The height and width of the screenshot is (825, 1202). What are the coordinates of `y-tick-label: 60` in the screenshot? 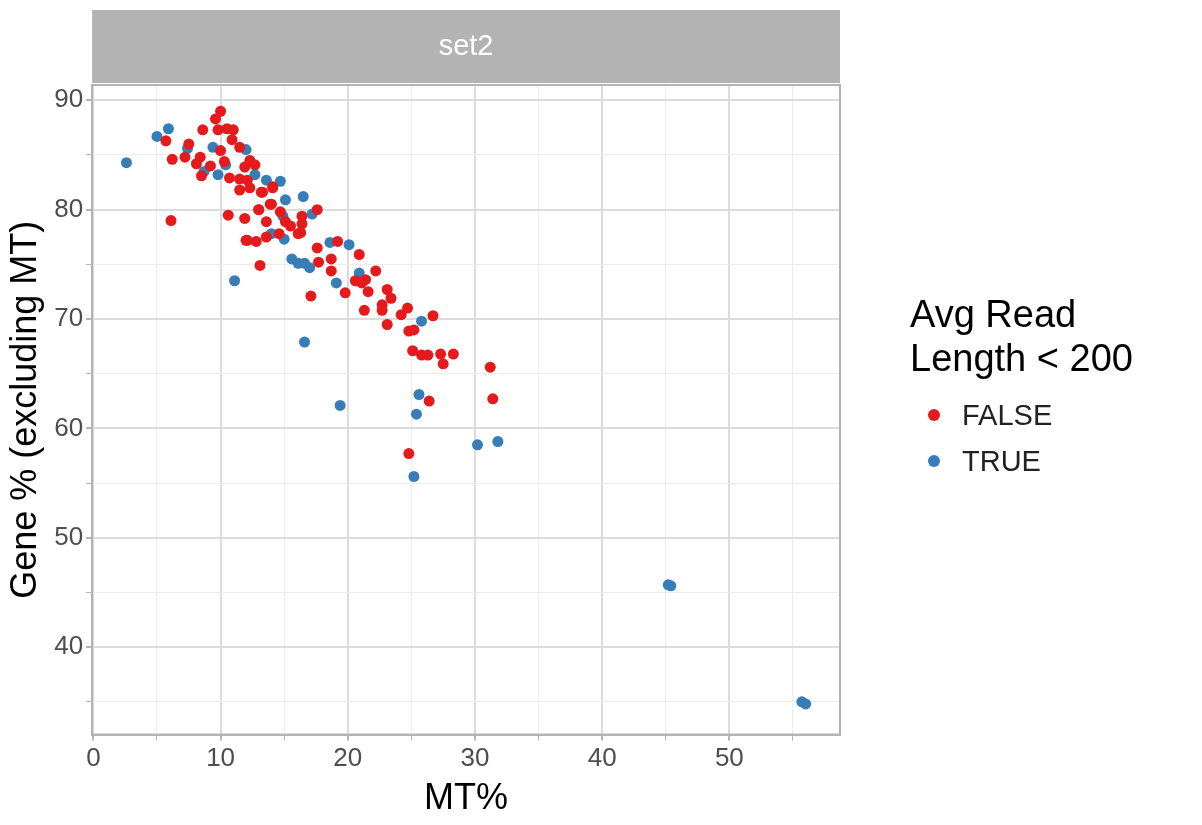 It's located at (69, 426).